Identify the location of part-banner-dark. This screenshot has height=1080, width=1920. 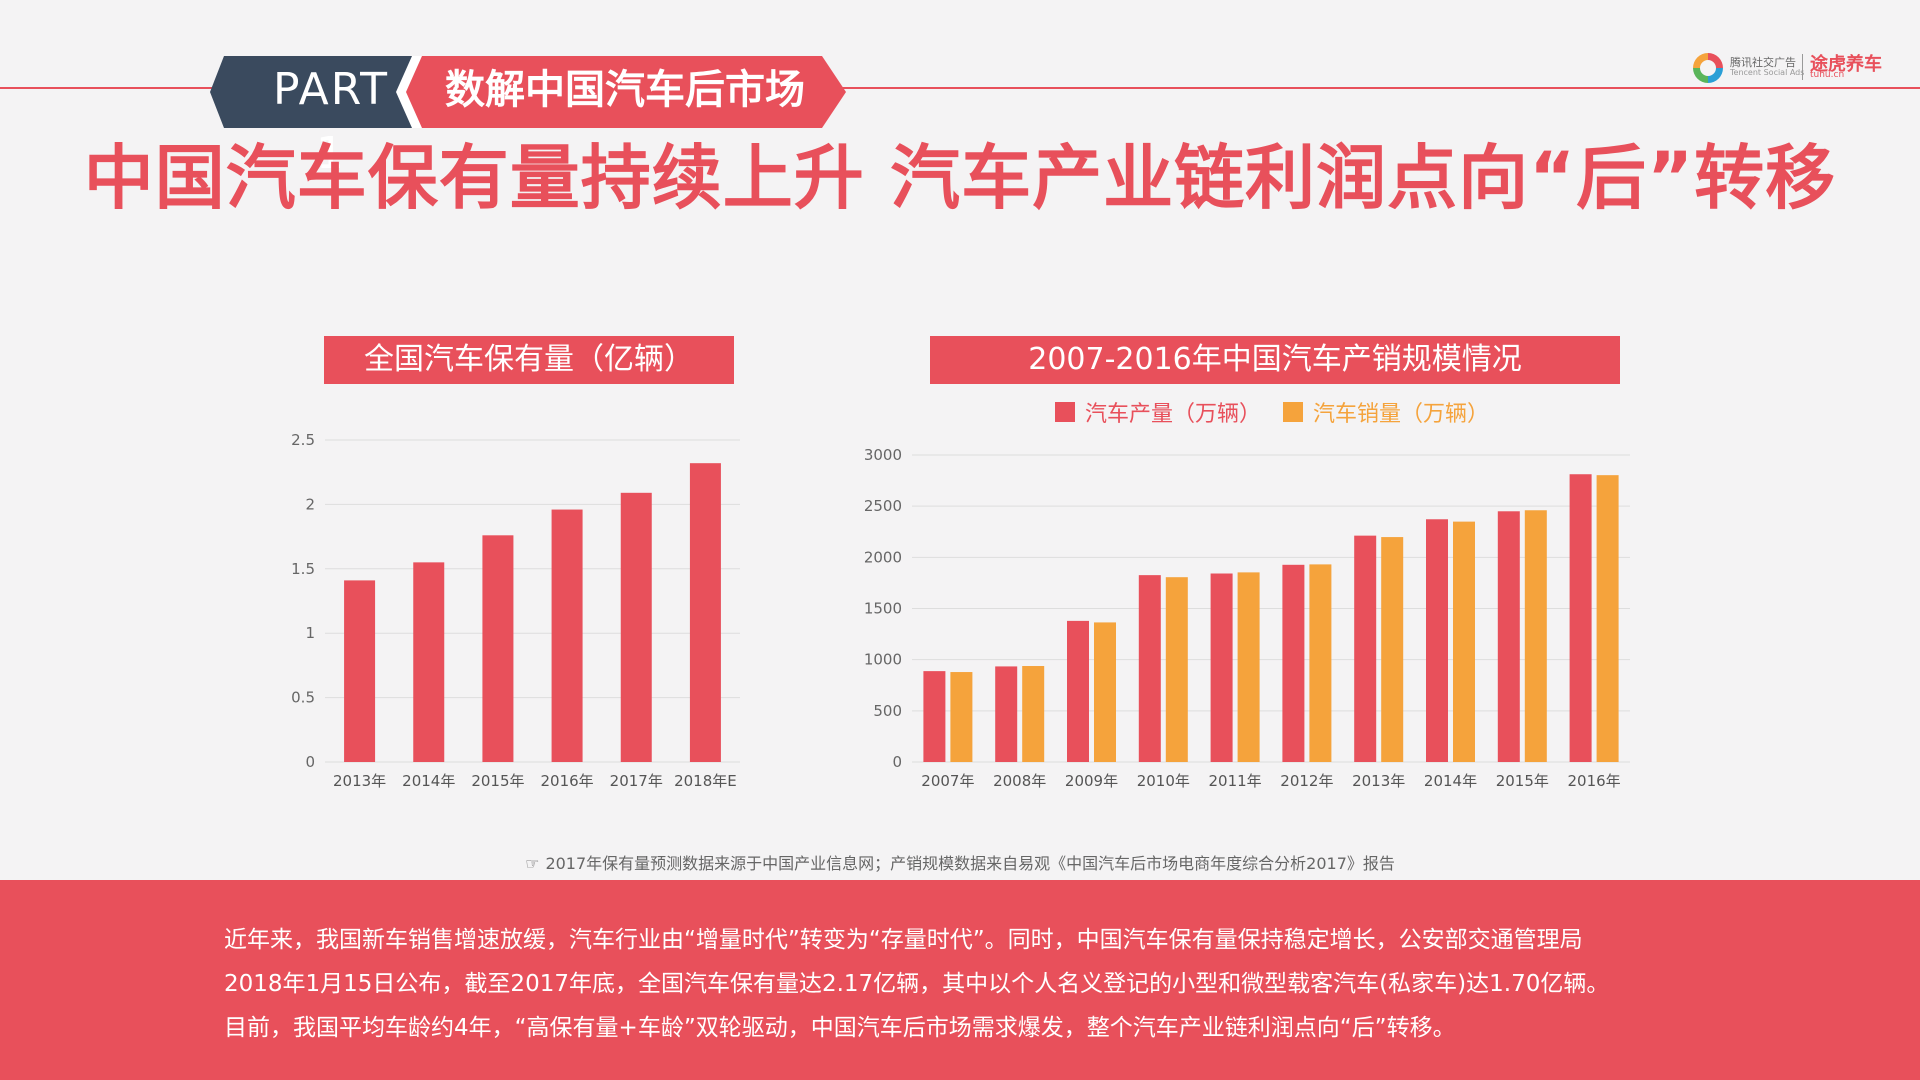
(316, 92).